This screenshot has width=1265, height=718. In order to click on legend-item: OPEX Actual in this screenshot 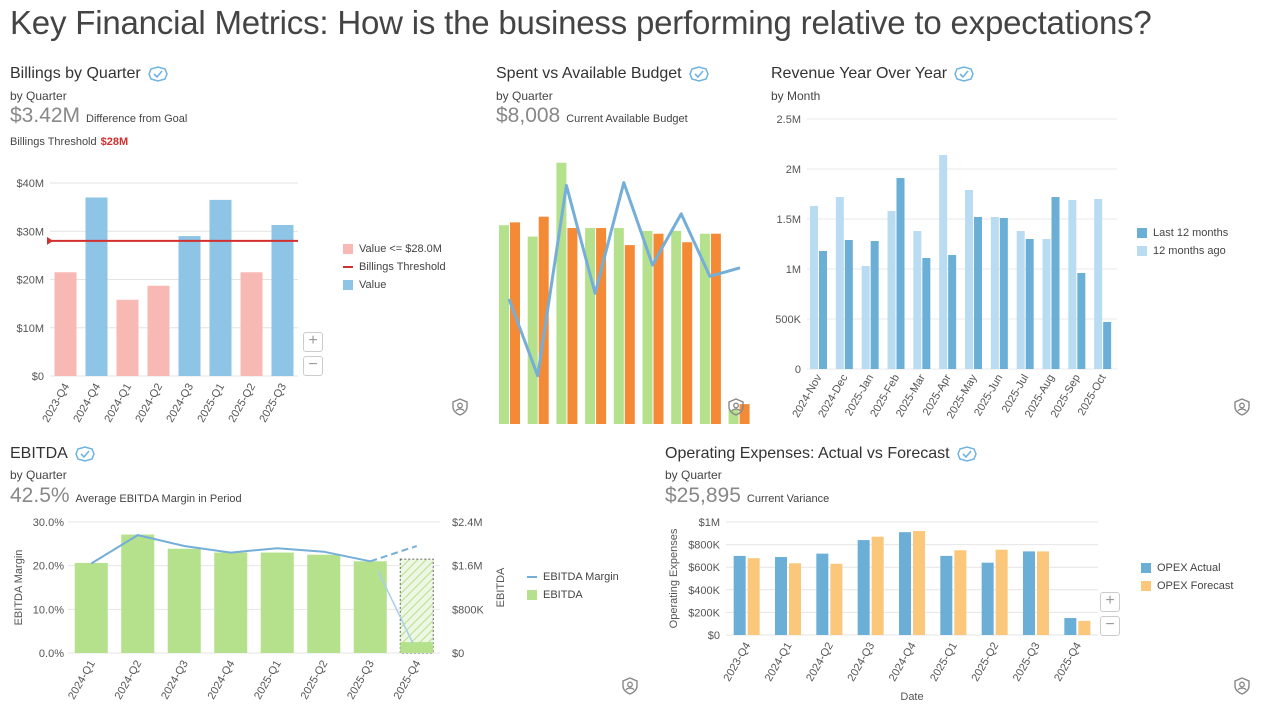, I will do `click(1187, 568)`.